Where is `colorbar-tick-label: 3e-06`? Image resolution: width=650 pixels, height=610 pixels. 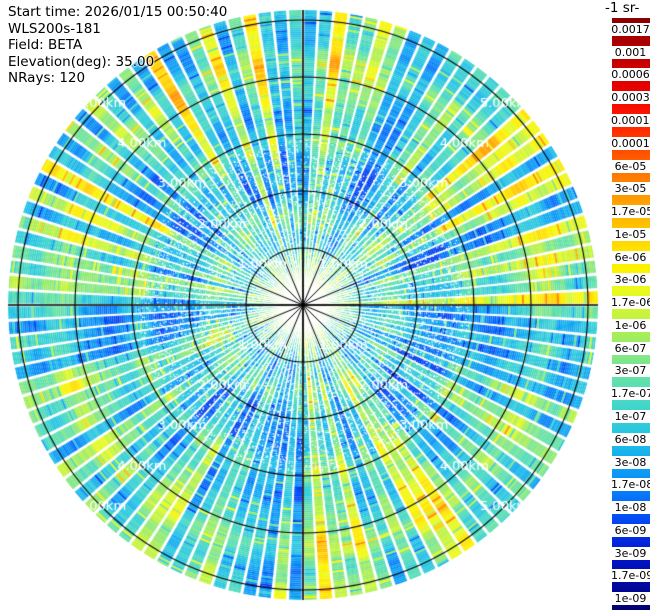
colorbar-tick-label: 3e-06 is located at coordinates (630, 280).